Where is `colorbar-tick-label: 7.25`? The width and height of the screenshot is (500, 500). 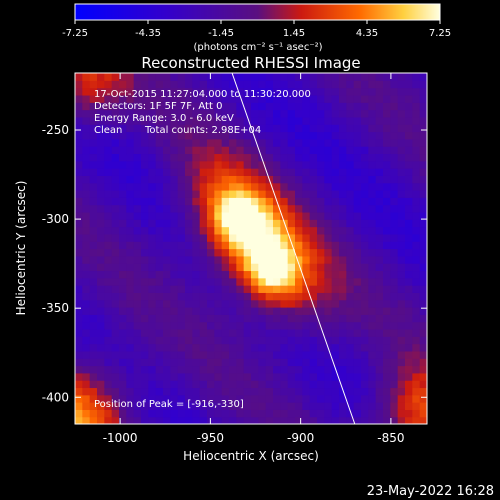
colorbar-tick-label: 7.25 is located at coordinates (440, 33).